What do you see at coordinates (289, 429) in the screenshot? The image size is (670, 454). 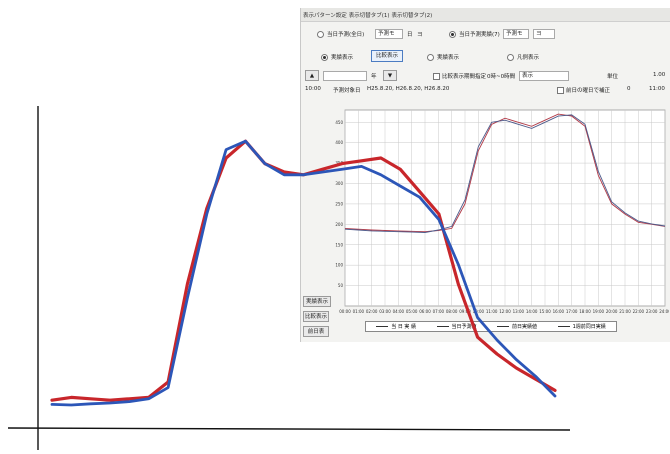 I see `x-axis-line` at bounding box center [289, 429].